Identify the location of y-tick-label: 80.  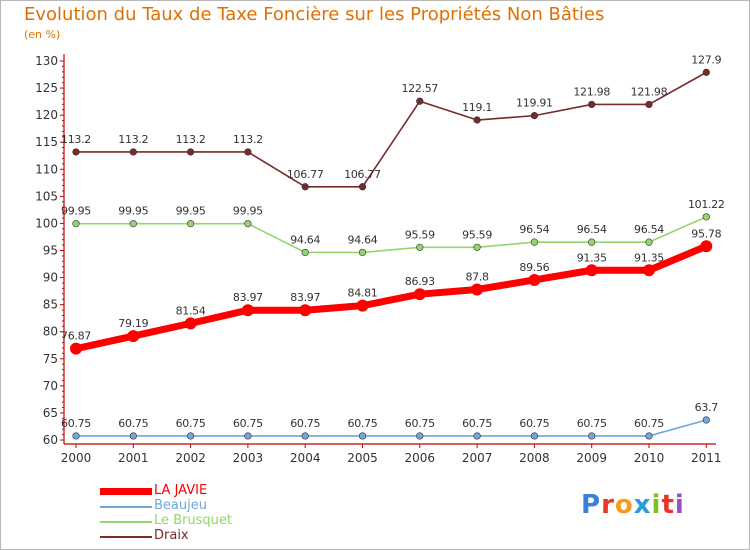
(50, 332).